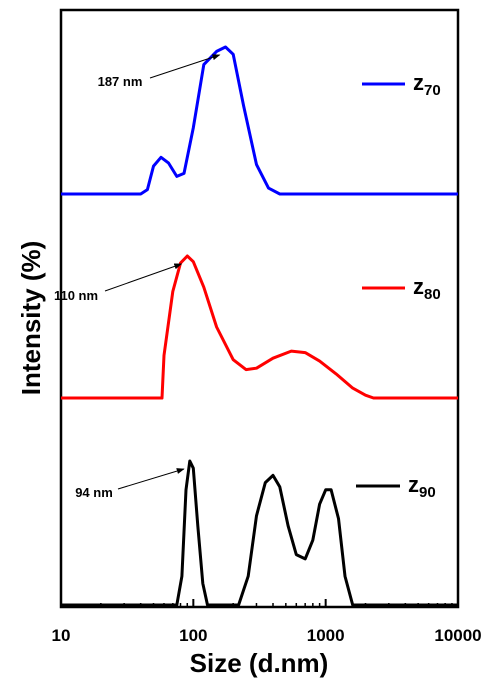 The image size is (497, 682). Describe the element at coordinates (61, 635) in the screenshot. I see `x-tick-label: 10` at that location.